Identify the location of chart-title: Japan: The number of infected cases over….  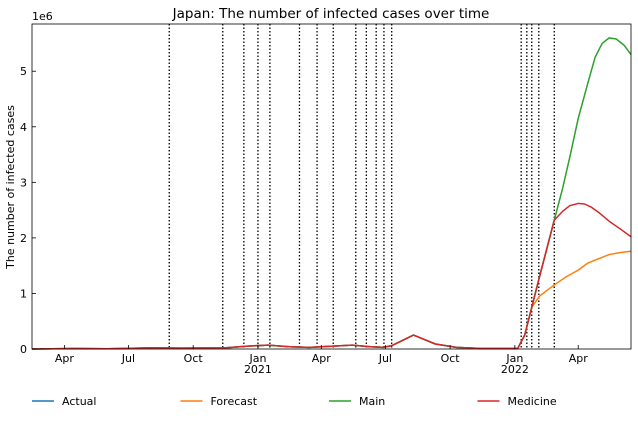
(331, 14).